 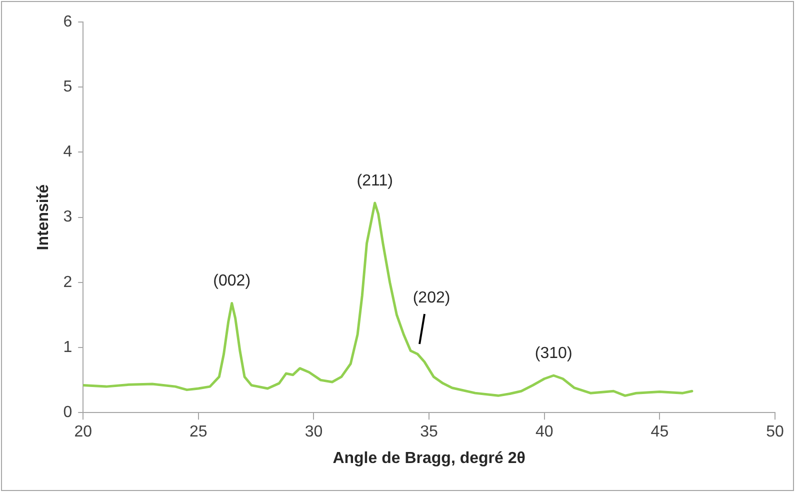 I want to click on x-tick-label: 30, so click(x=313, y=432).